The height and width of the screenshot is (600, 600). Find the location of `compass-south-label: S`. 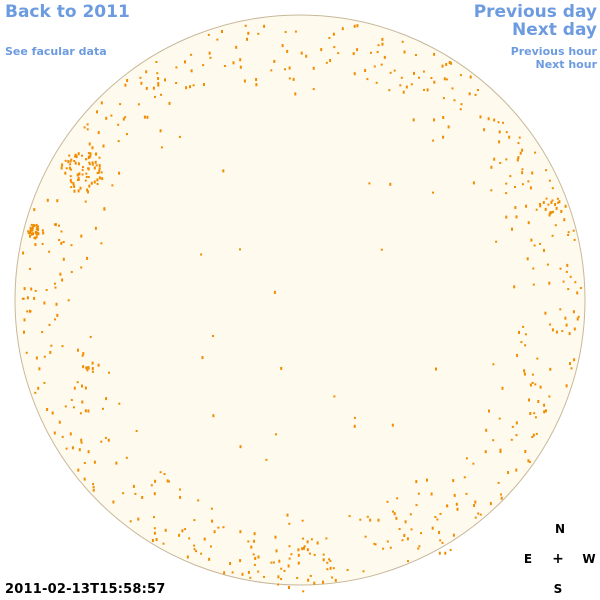

compass-south-label: S is located at coordinates (558, 589).